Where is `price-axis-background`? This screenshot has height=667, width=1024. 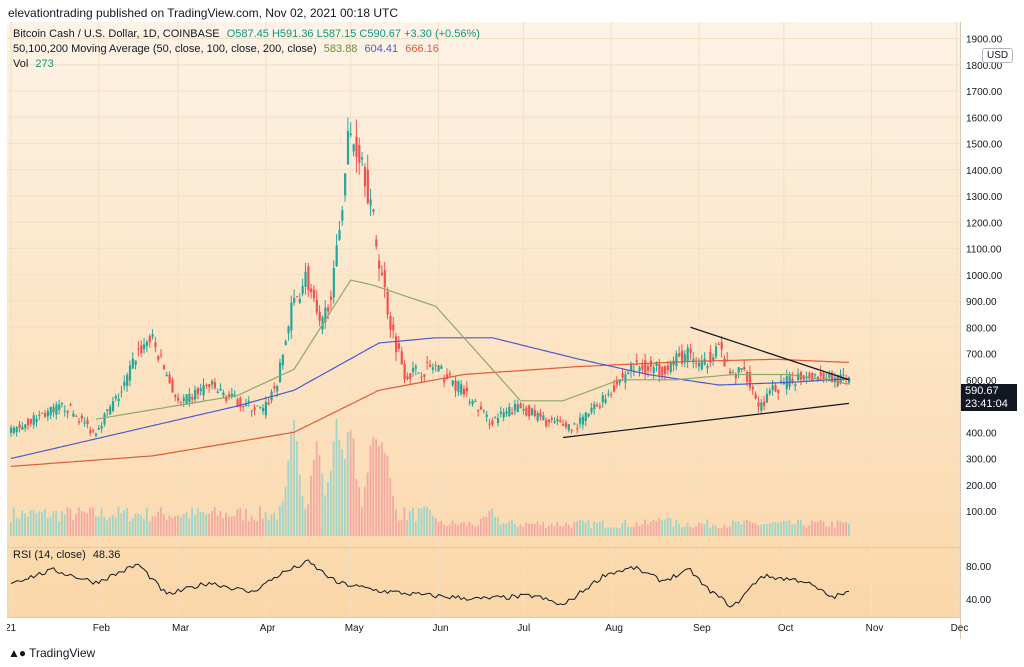 price-axis-background is located at coordinates (987, 330).